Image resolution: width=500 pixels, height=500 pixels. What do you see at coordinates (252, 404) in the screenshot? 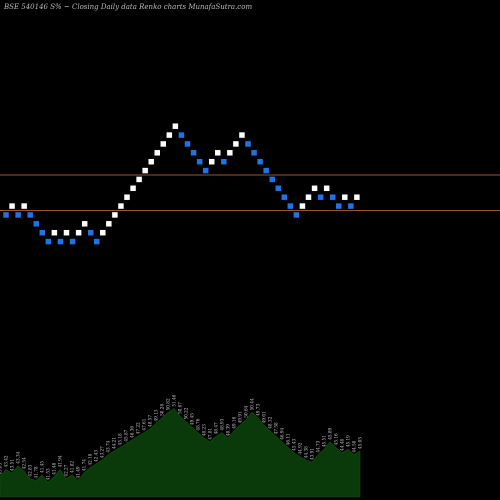
I see `volume-label: 50.44` at bounding box center [252, 404].